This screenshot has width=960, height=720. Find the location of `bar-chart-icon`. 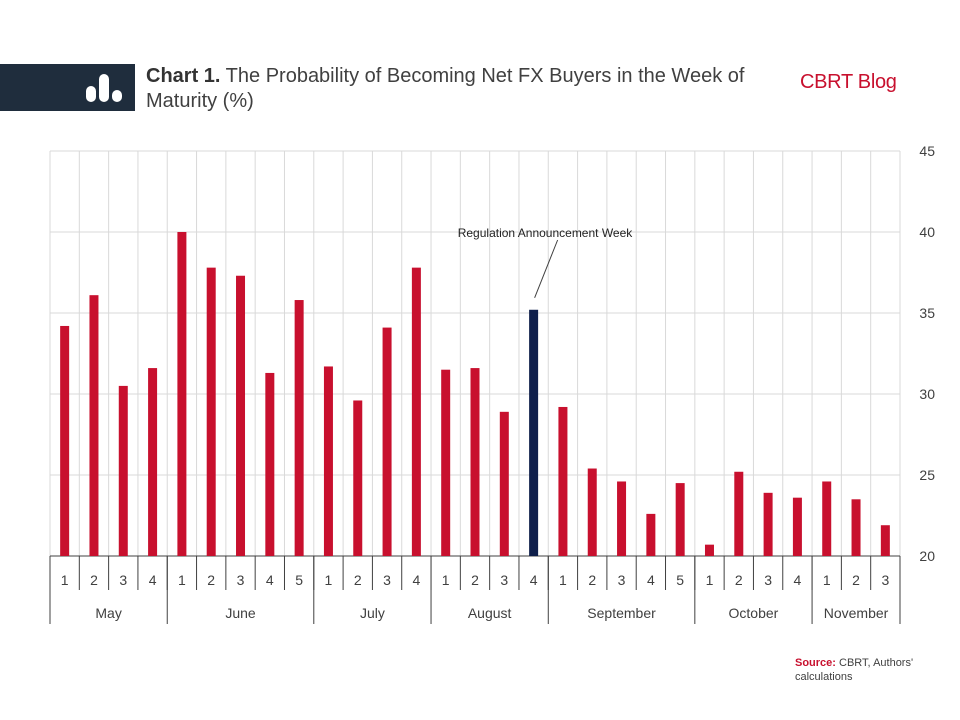

bar-chart-icon is located at coordinates (104, 88).